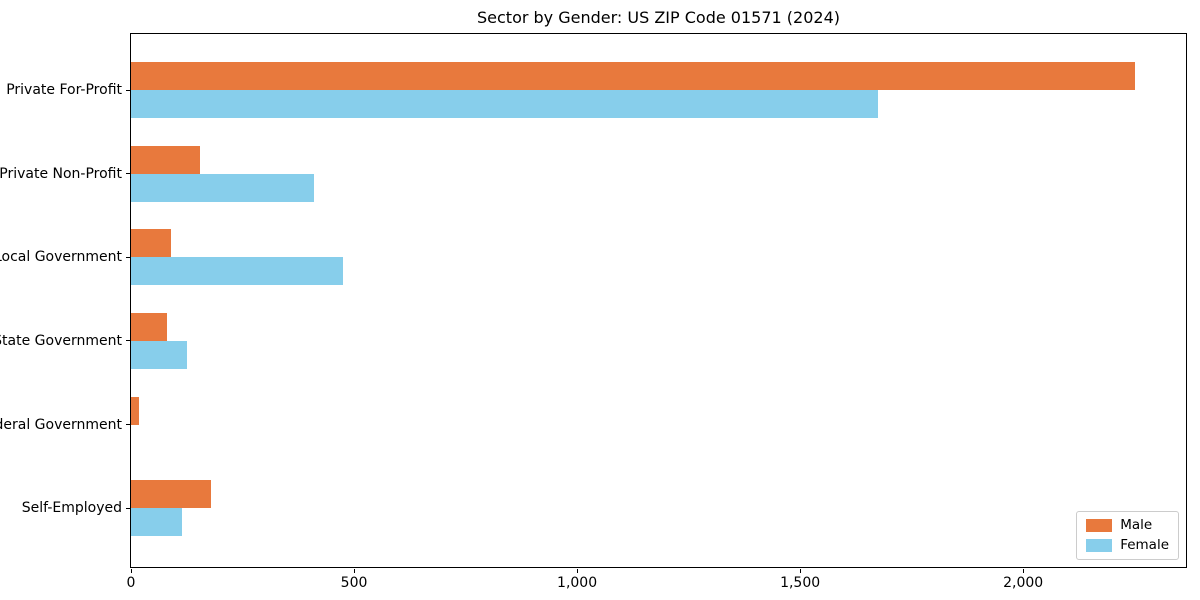 This screenshot has height=600, width=1200. I want to click on bar-male-state-government, so click(149, 326).